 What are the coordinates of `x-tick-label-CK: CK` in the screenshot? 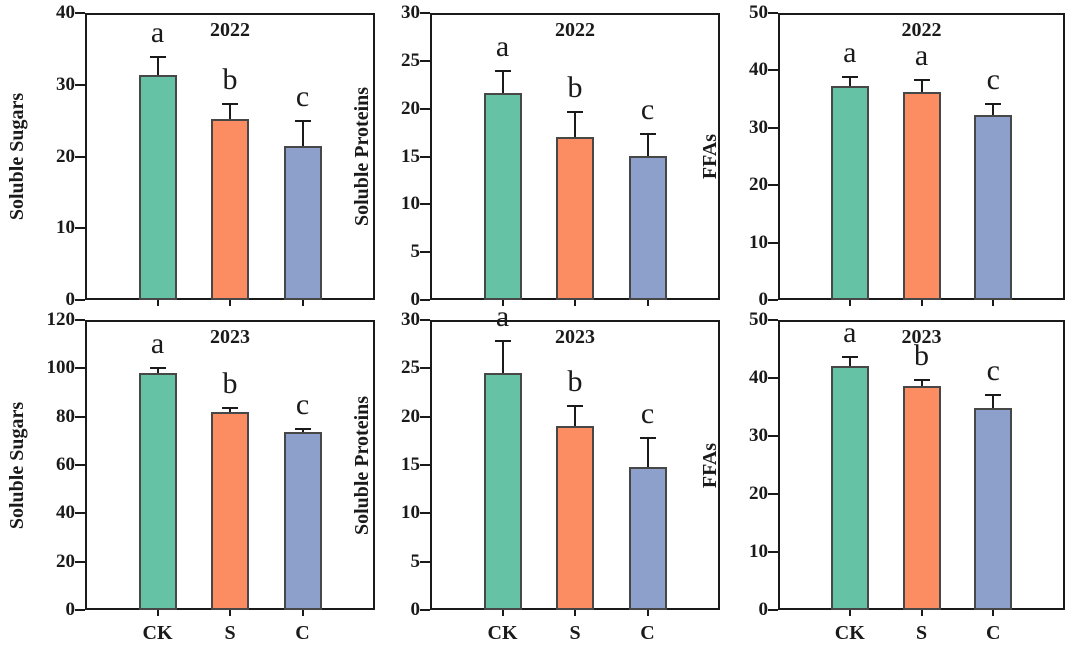 It's located at (849, 633).